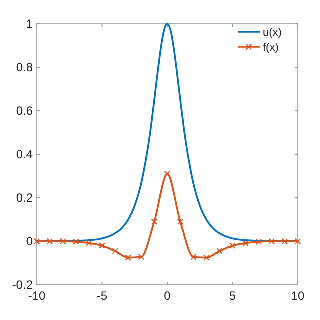  I want to click on y-tick-label: 0.6, so click(25, 111).